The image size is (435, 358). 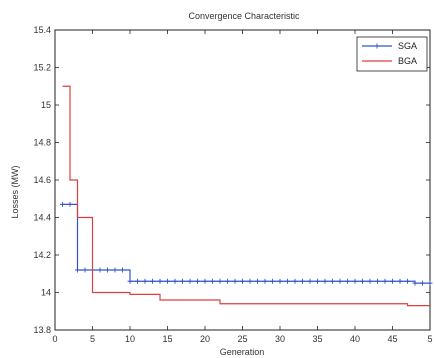 I want to click on y-tick-label: 14, so click(x=46, y=293).